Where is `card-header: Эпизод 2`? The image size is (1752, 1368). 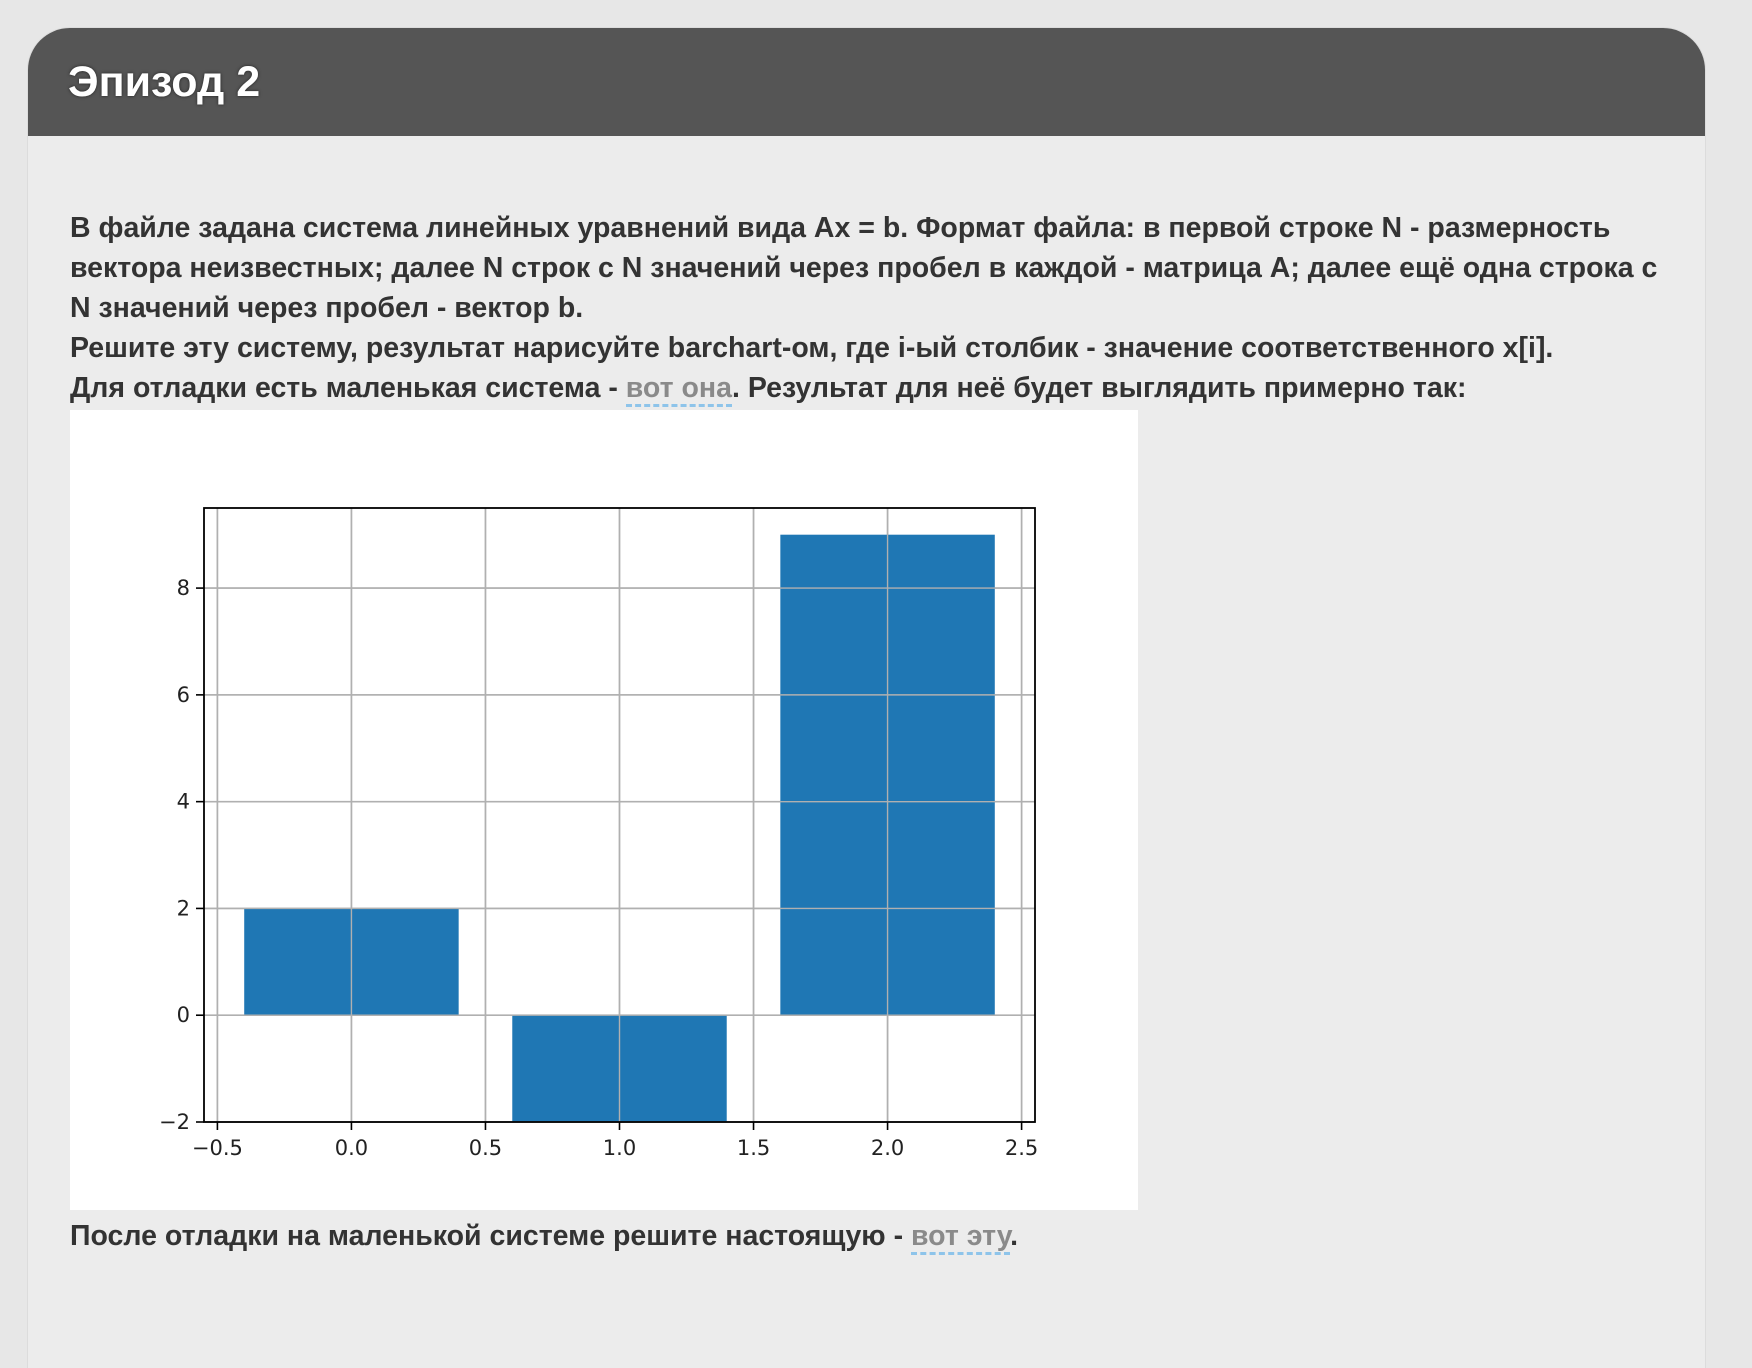
card-header: Эпизод 2 is located at coordinates (866, 82).